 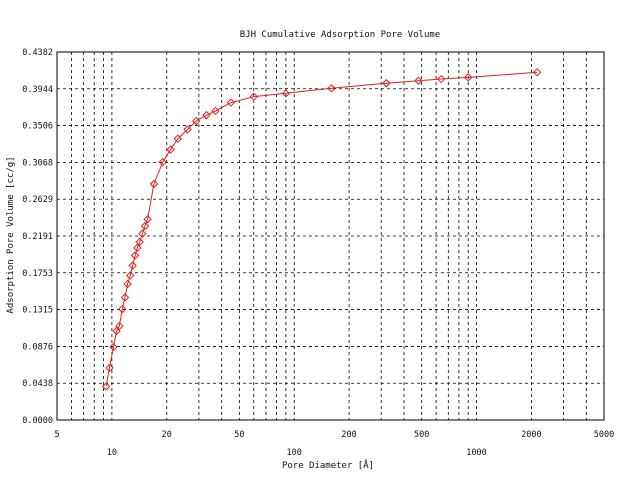 I want to click on x-tick-label: 200, so click(x=348, y=435).